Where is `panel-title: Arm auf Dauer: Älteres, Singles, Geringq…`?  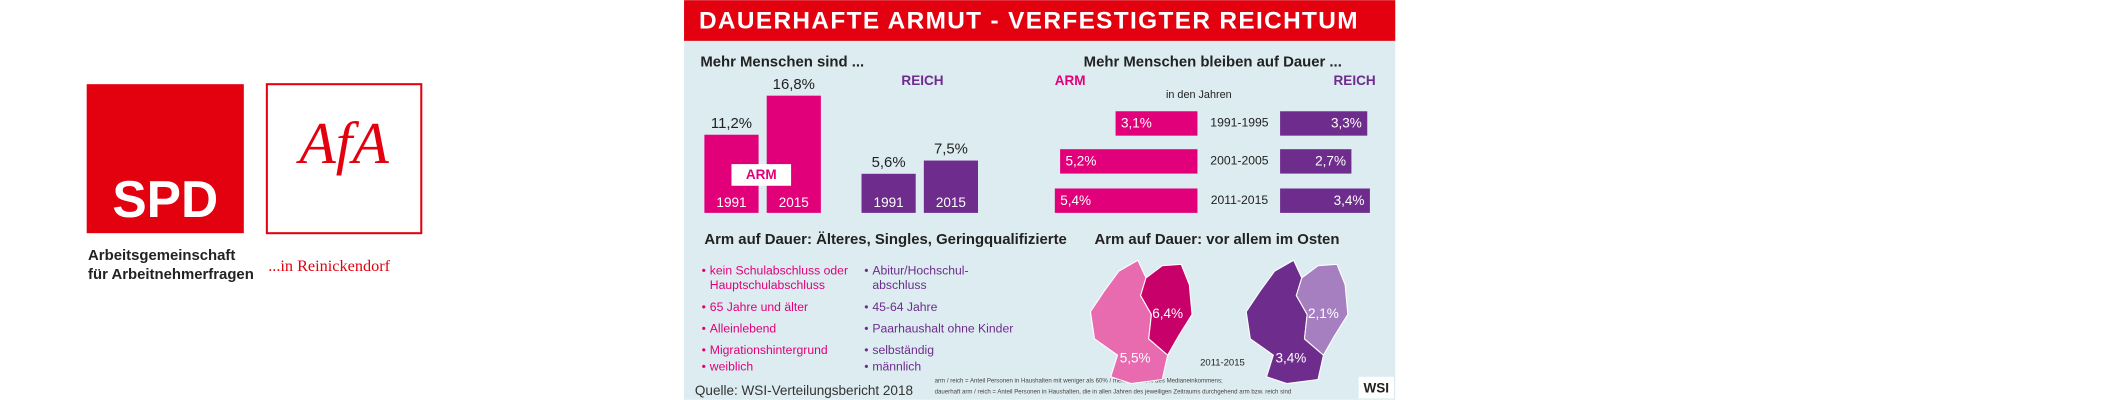
panel-title: Arm auf Dauer: Älteres, Singles, Geringq… is located at coordinates (885, 239).